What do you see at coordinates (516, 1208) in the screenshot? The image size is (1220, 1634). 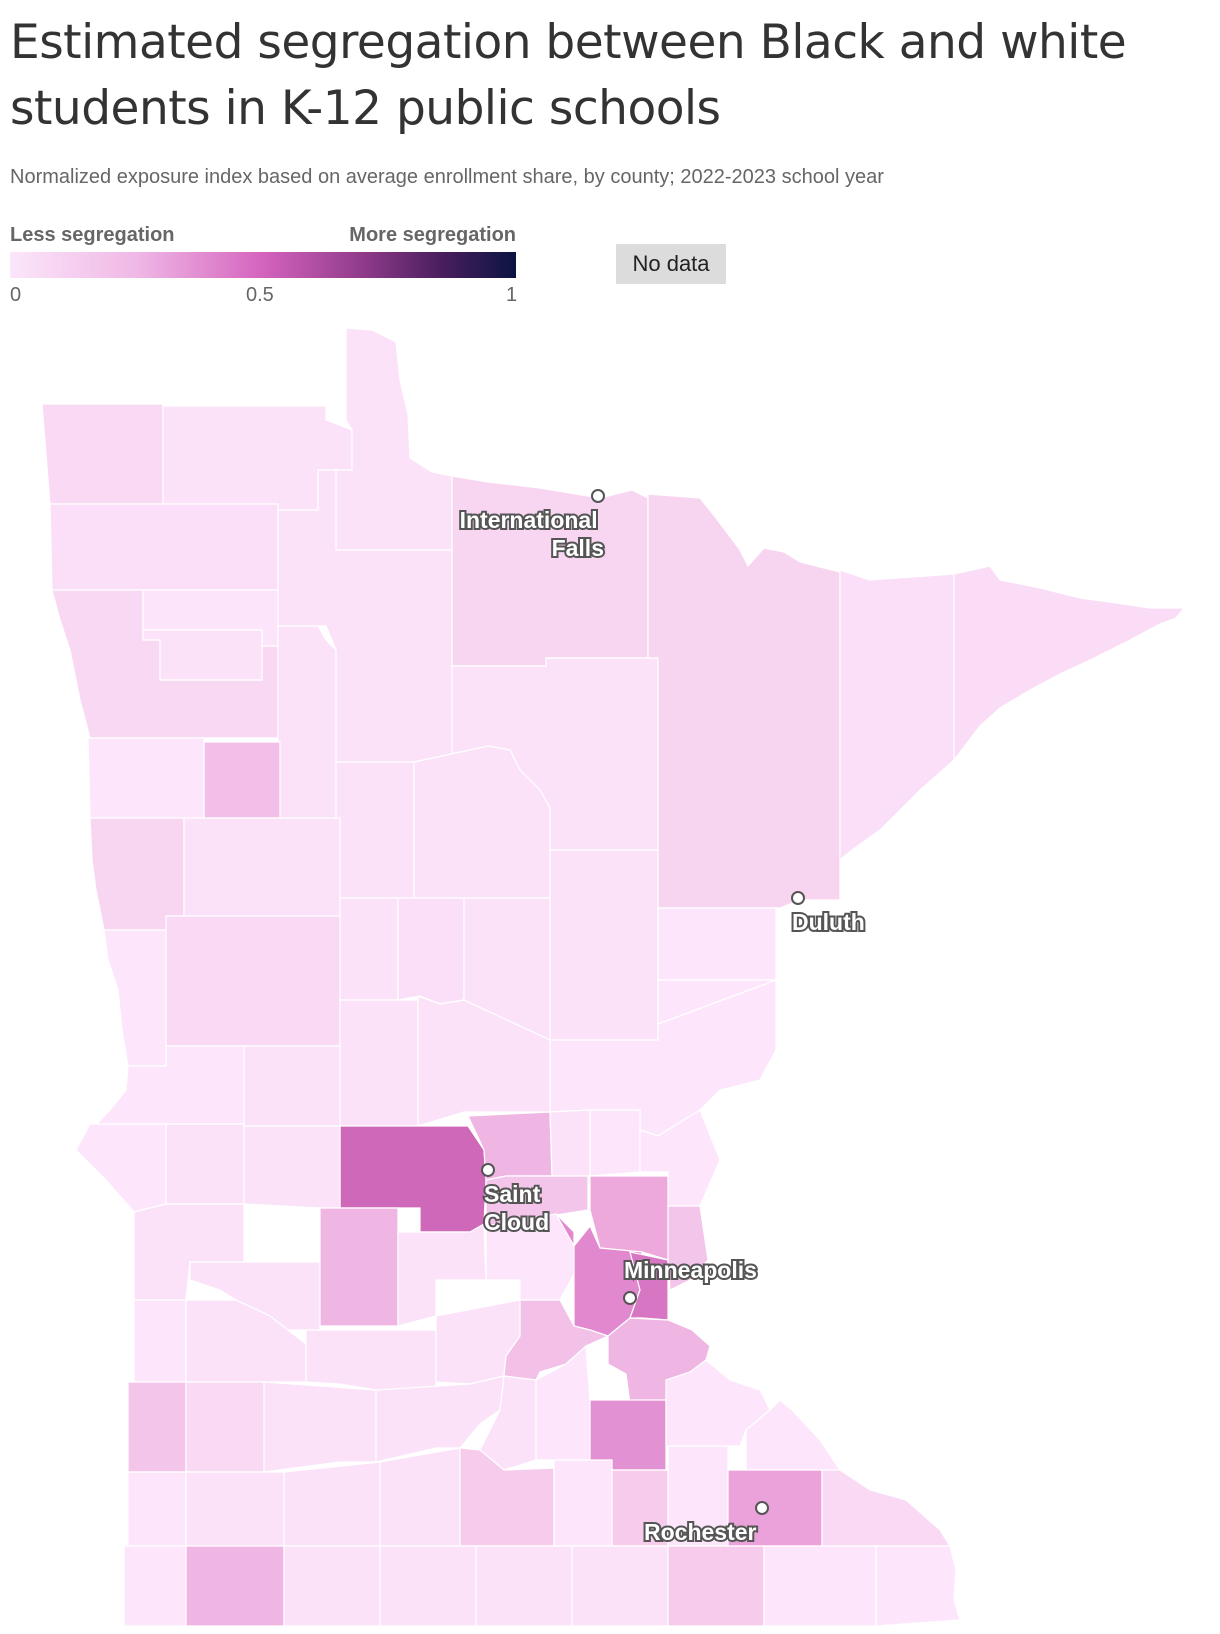 I see `saint-cloud-label: Saint Cloud` at bounding box center [516, 1208].